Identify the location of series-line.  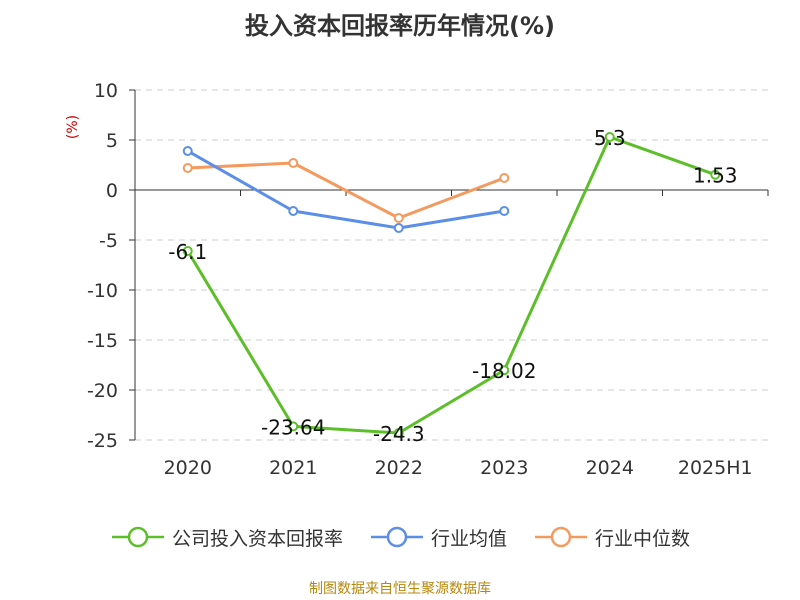
(346, 190).